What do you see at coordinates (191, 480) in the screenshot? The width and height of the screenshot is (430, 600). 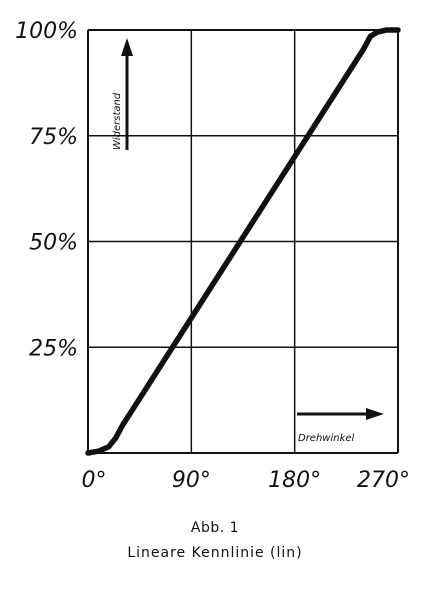 I see `x-tick-label: 90°` at bounding box center [191, 480].